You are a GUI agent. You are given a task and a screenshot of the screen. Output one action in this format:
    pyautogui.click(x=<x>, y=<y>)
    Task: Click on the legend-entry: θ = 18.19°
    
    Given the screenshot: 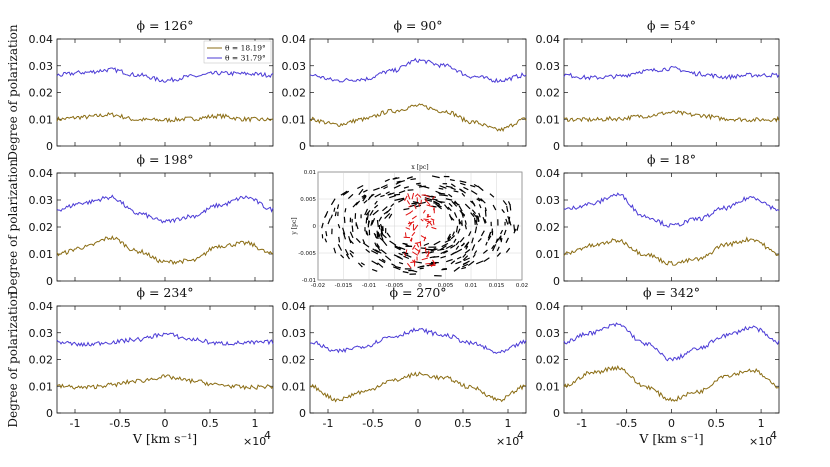 What is the action you would take?
    pyautogui.click(x=245, y=48)
    